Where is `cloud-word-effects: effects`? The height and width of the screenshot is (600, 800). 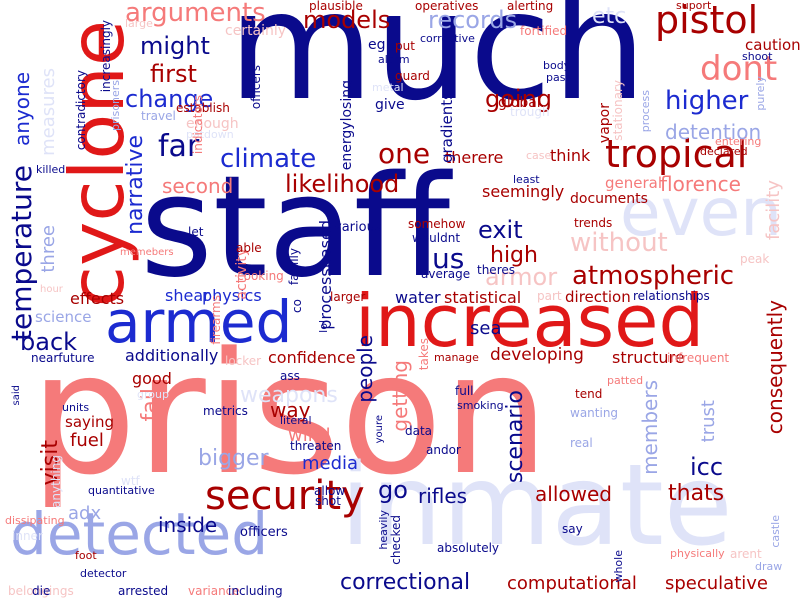 cloud-word-effects: effects is located at coordinates (97, 298).